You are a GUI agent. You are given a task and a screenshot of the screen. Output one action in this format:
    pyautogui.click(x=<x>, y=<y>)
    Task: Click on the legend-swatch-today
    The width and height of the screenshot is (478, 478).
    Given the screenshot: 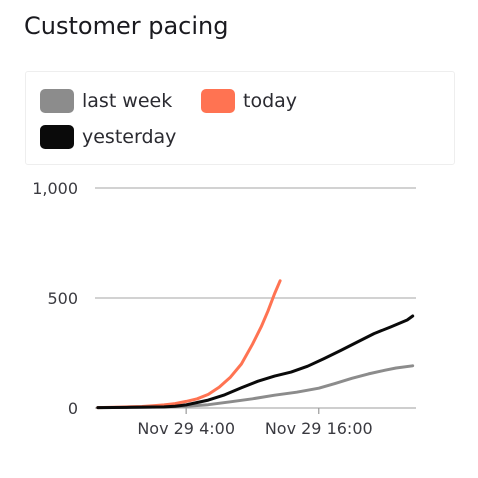 What is the action you would take?
    pyautogui.click(x=218, y=101)
    